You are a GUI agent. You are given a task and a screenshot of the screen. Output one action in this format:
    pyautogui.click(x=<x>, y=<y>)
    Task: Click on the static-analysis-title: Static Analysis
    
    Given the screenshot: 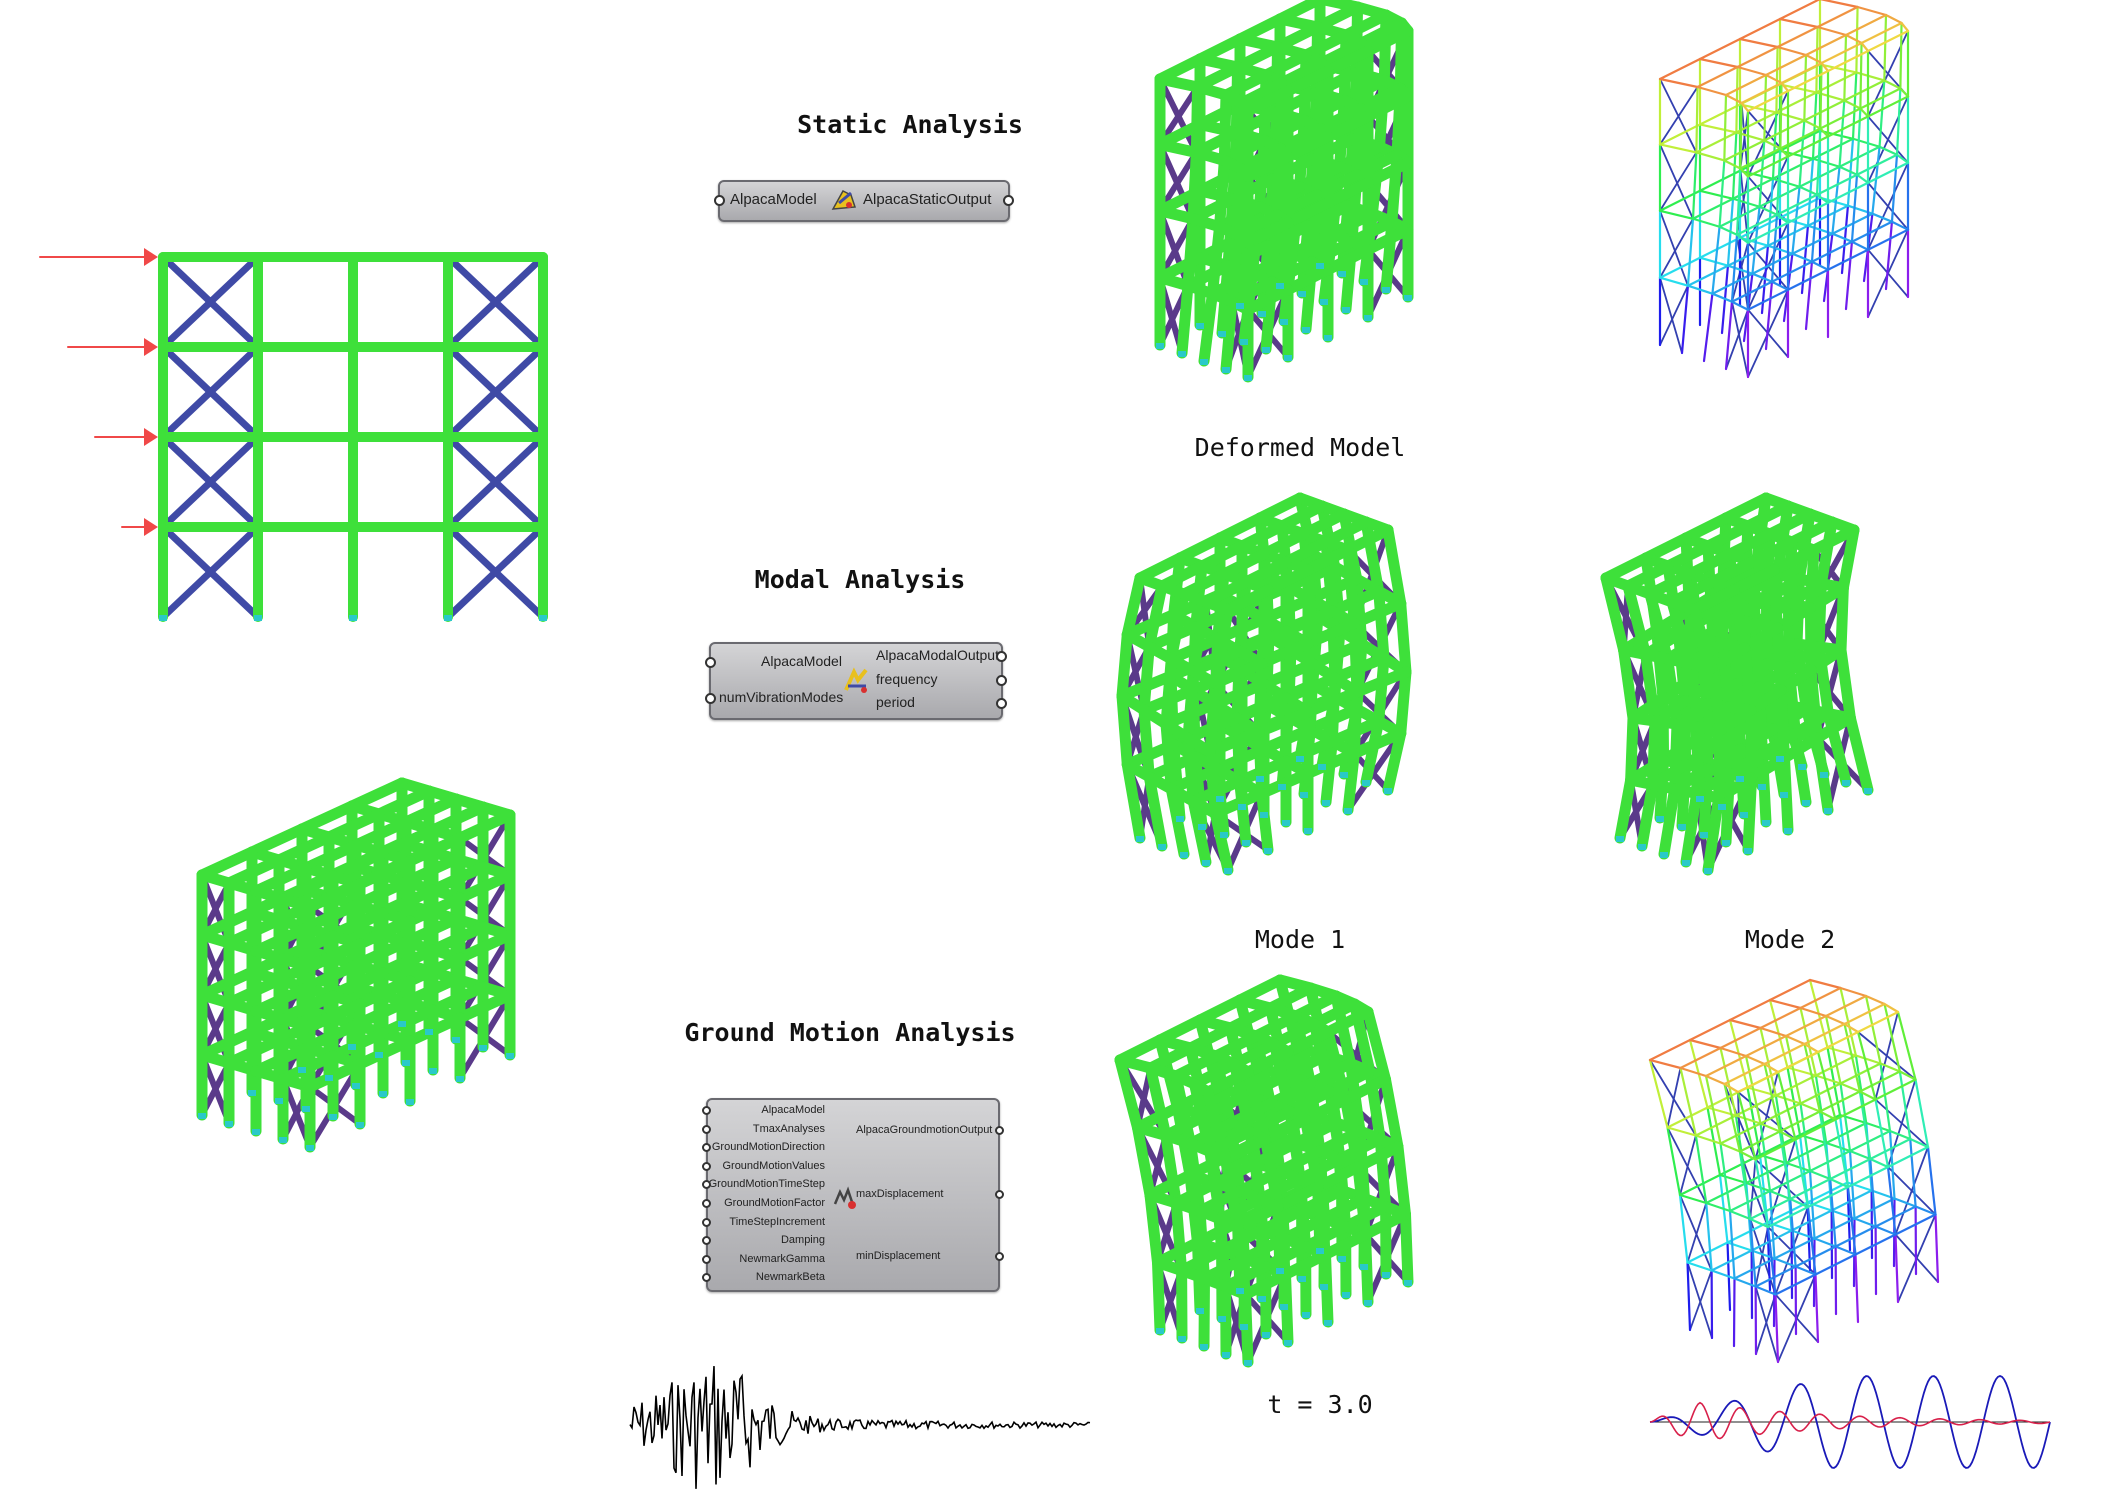 What is the action you would take?
    pyautogui.click(x=910, y=124)
    